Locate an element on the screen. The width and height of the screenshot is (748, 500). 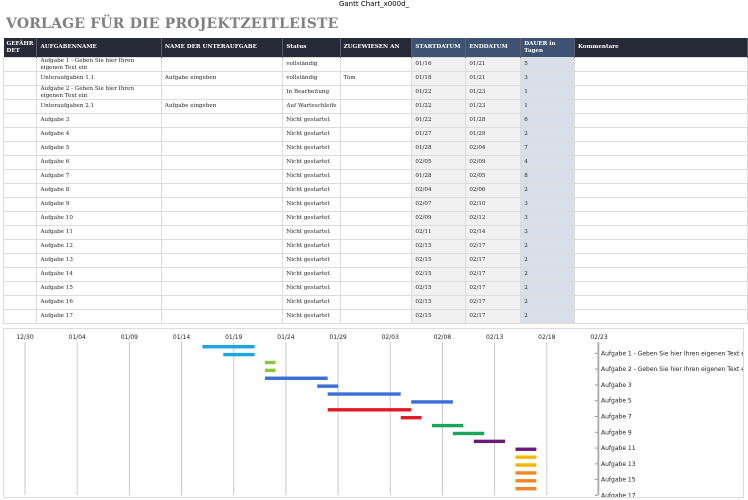
cell-start: 02/09 is located at coordinates (439, 218).